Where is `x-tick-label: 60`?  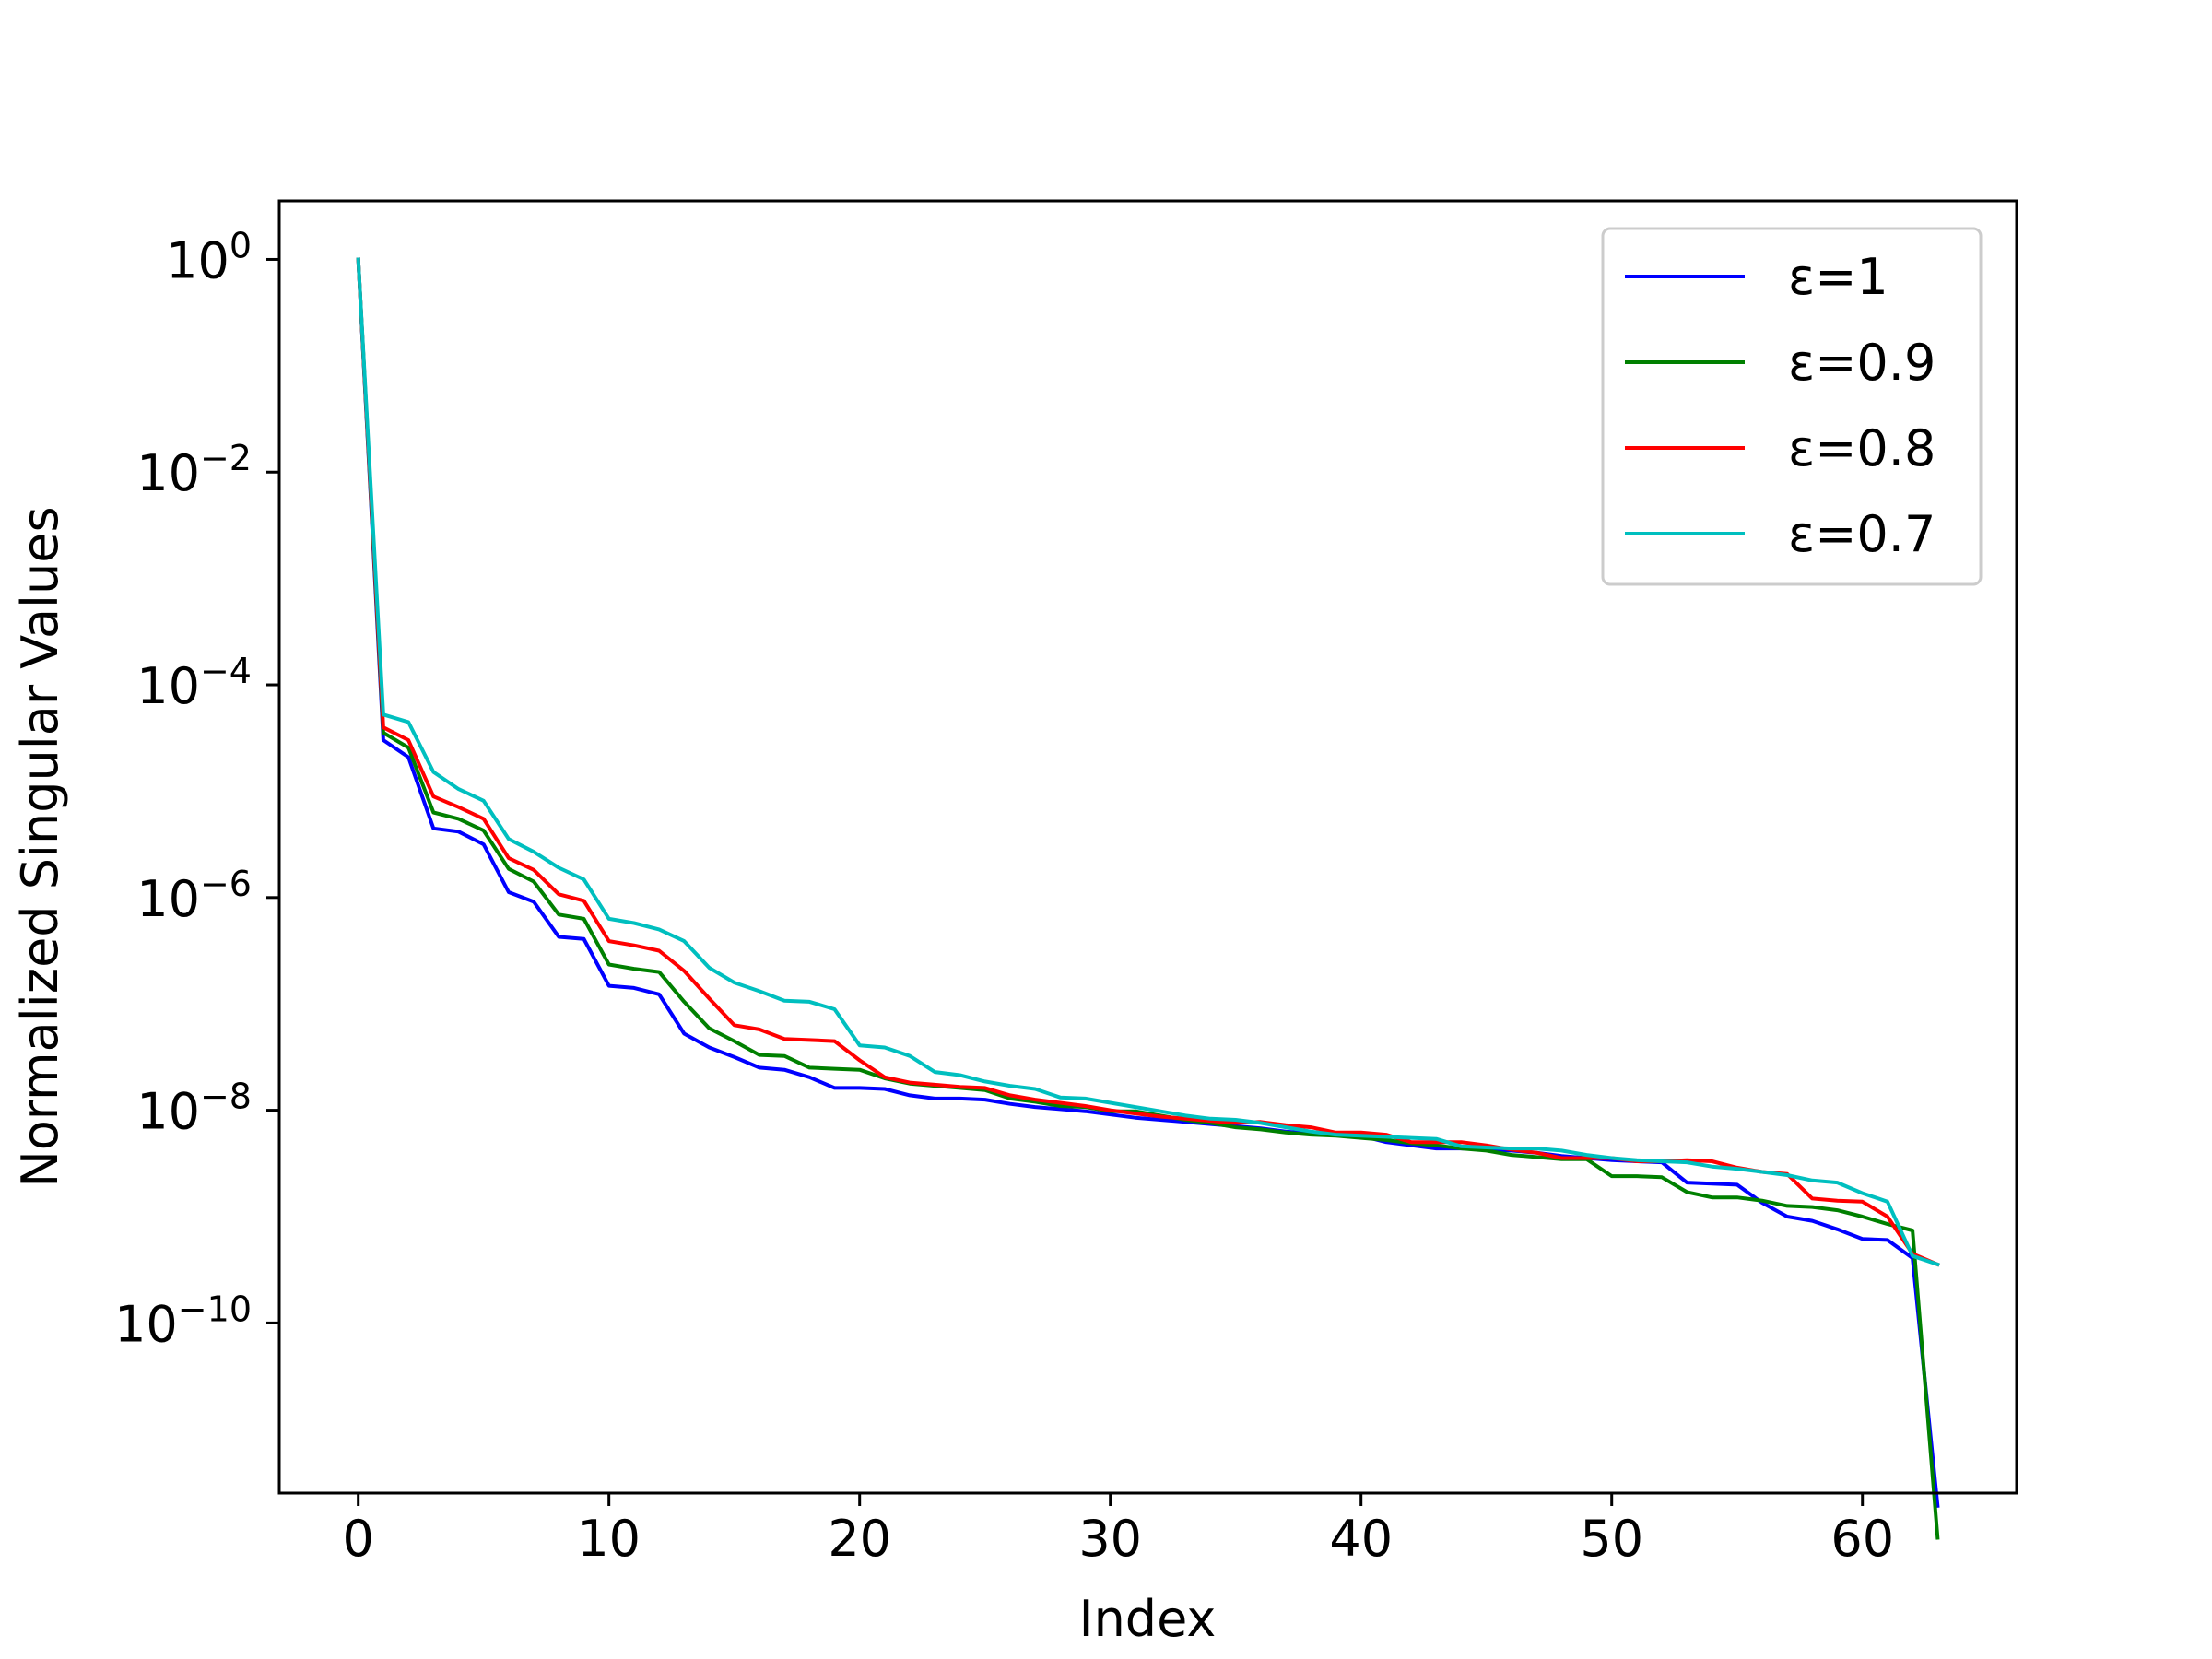 x-tick-label: 60 is located at coordinates (1862, 1539).